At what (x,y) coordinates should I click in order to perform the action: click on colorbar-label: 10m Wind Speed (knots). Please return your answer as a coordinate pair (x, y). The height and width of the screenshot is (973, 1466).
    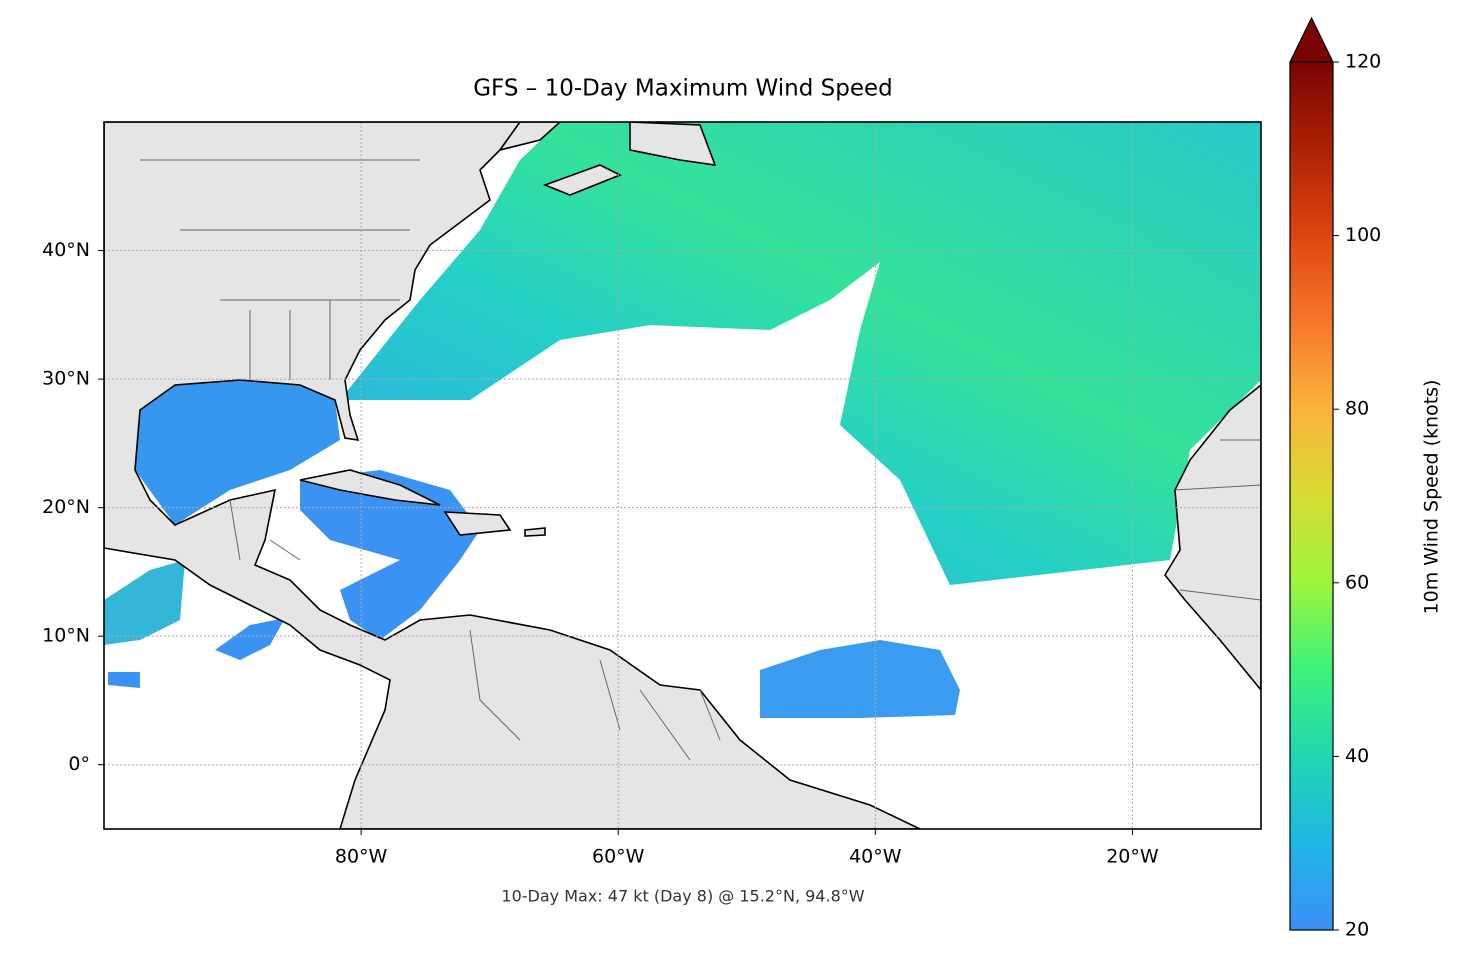
    Looking at the image, I should click on (1432, 497).